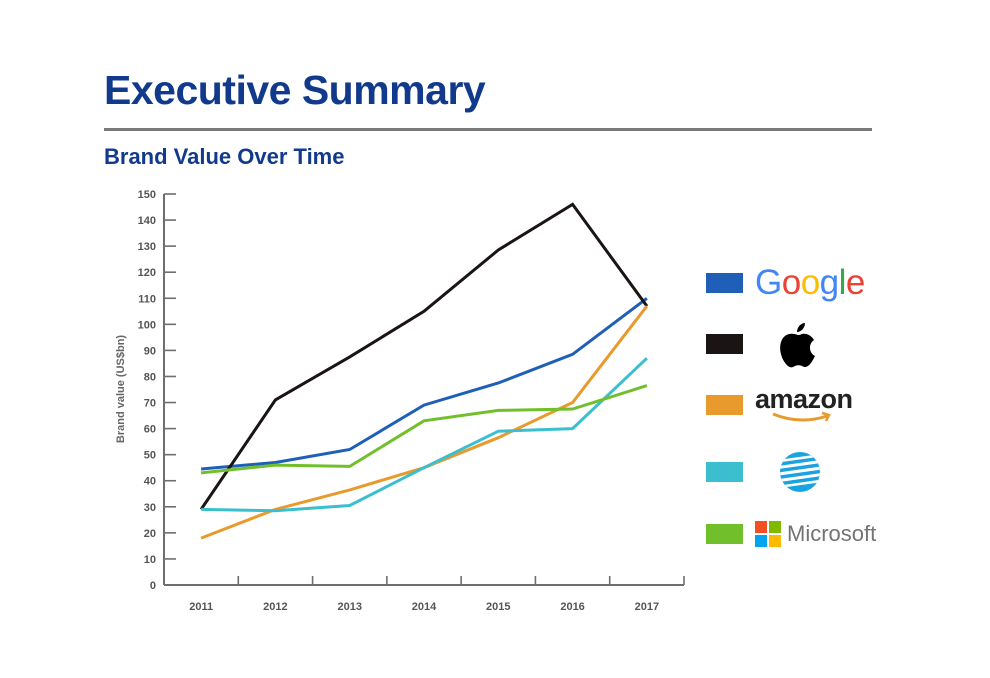  I want to click on y-tick-label: 10, so click(150, 560).